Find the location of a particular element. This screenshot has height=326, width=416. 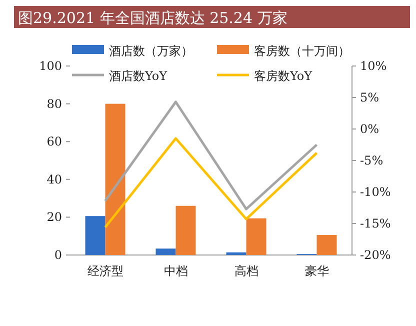

chart-title: 图29.2021 年全国酒店数达 25.24 万家 is located at coordinates (153, 18).